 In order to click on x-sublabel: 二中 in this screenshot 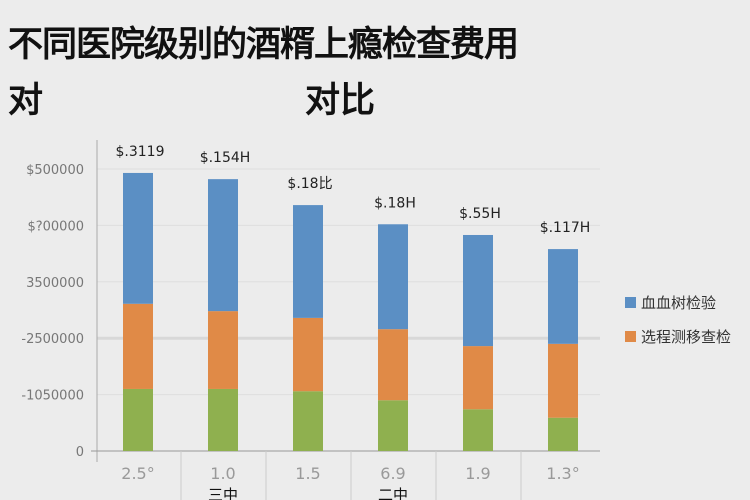, I will do `click(393, 493)`.